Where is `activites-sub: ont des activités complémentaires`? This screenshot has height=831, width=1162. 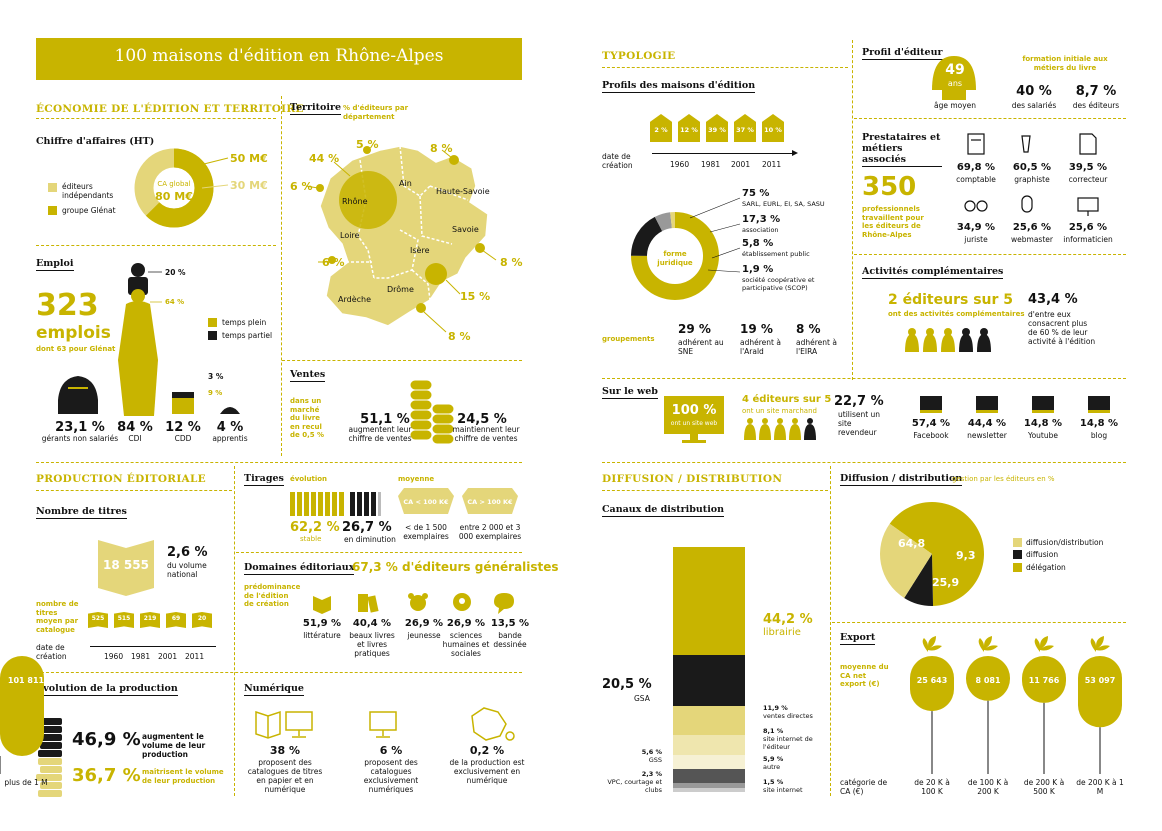 activites-sub: ont des activités complémentaires is located at coordinates (956, 314).